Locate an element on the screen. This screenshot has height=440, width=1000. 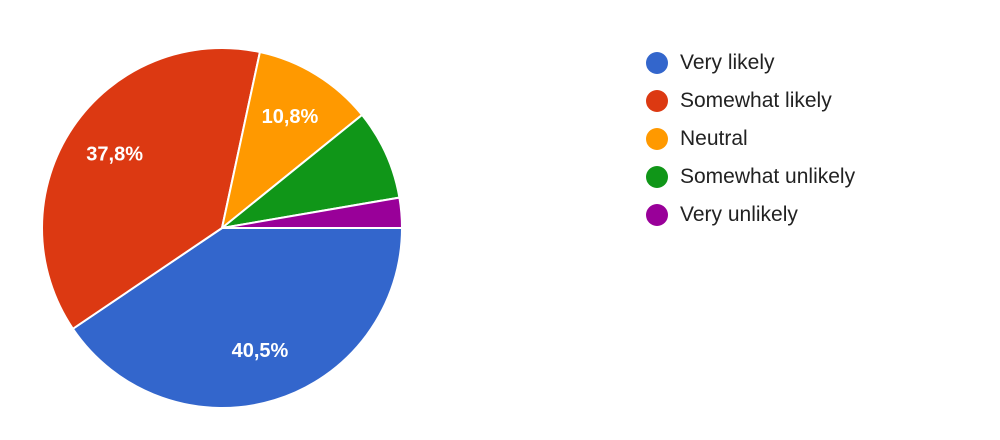
legend-label: Very unlikely is located at coordinates (739, 214).